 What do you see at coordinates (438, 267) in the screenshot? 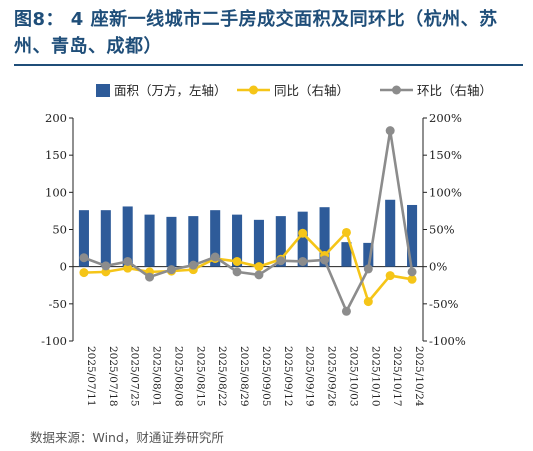
I see `right-tick-label: 0%` at bounding box center [438, 267].